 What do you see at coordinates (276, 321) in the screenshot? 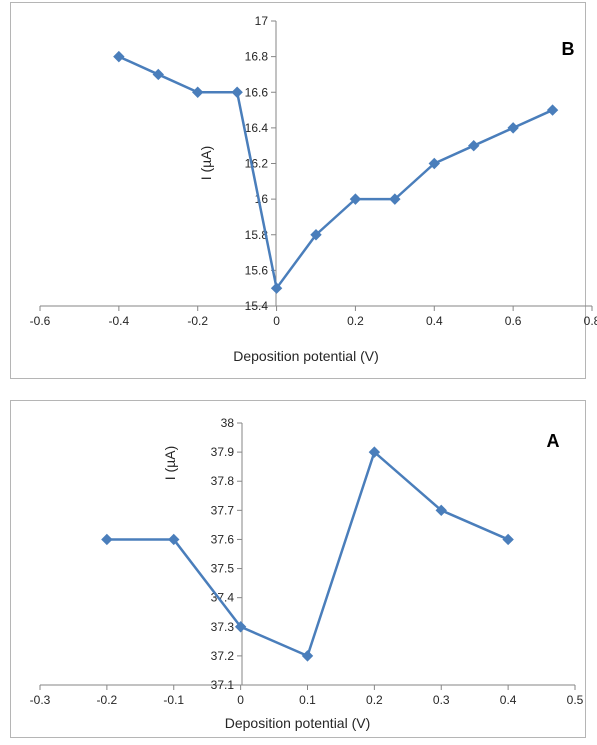
I see `chart-b-x-tick-label: 0` at bounding box center [276, 321].